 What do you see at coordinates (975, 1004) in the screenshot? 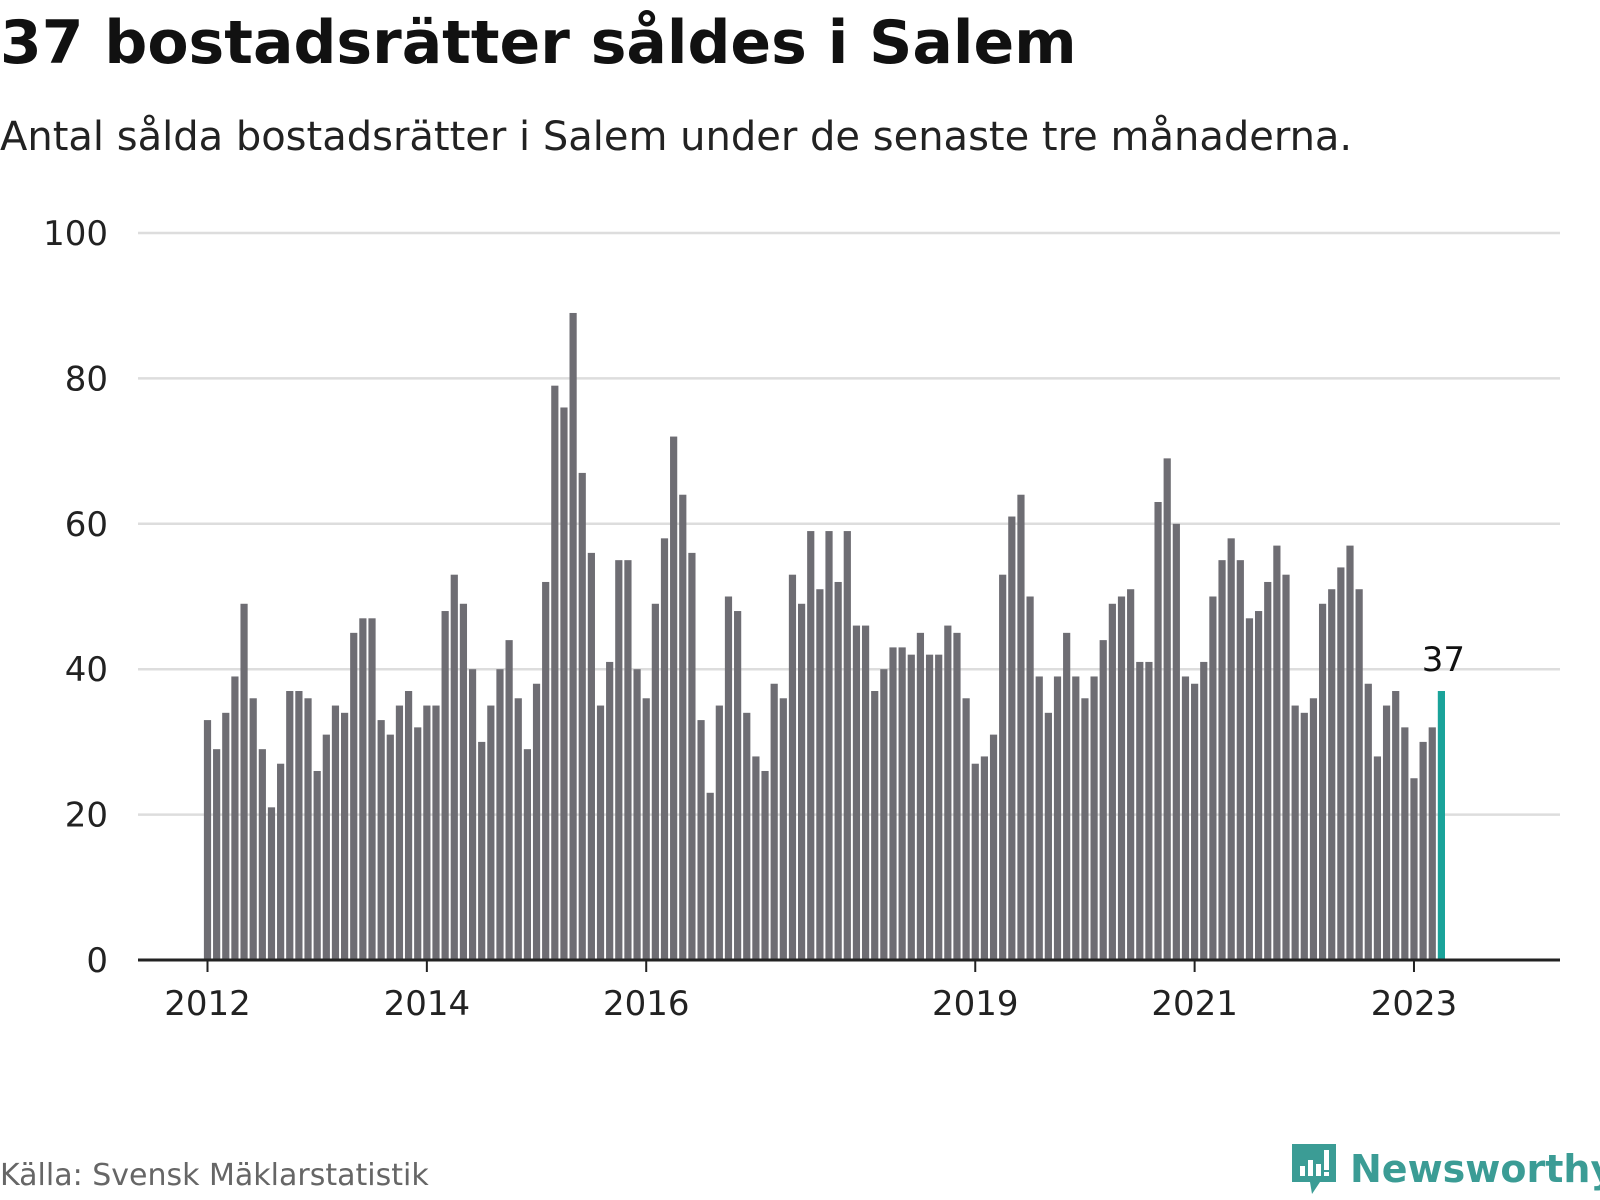
I see `x-tick-label: 2019` at bounding box center [975, 1004].